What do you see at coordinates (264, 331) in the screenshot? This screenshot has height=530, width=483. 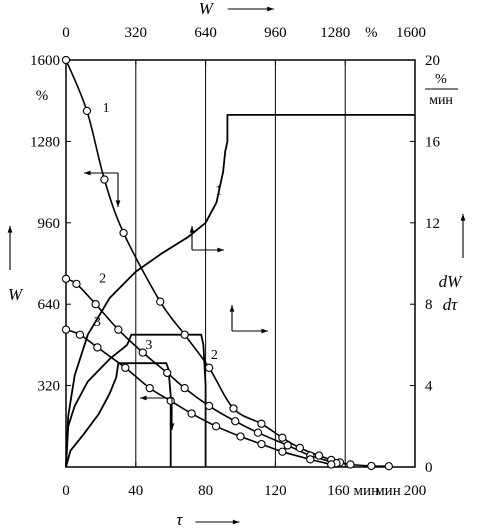 I see `curve2-rate-indicator-h-head` at bounding box center [264, 331].